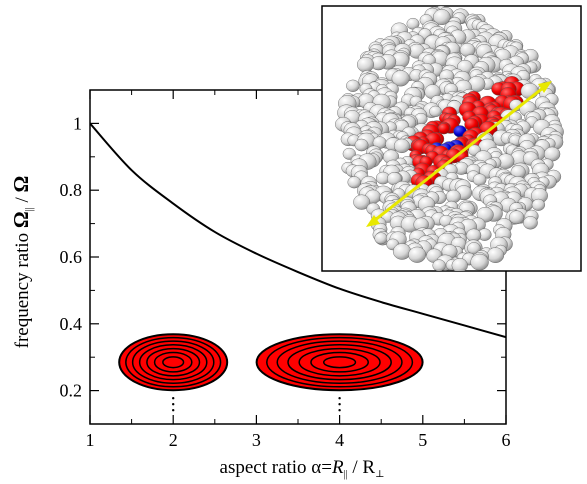  I want to click on y-tick-label: 0.2, so click(71, 391).